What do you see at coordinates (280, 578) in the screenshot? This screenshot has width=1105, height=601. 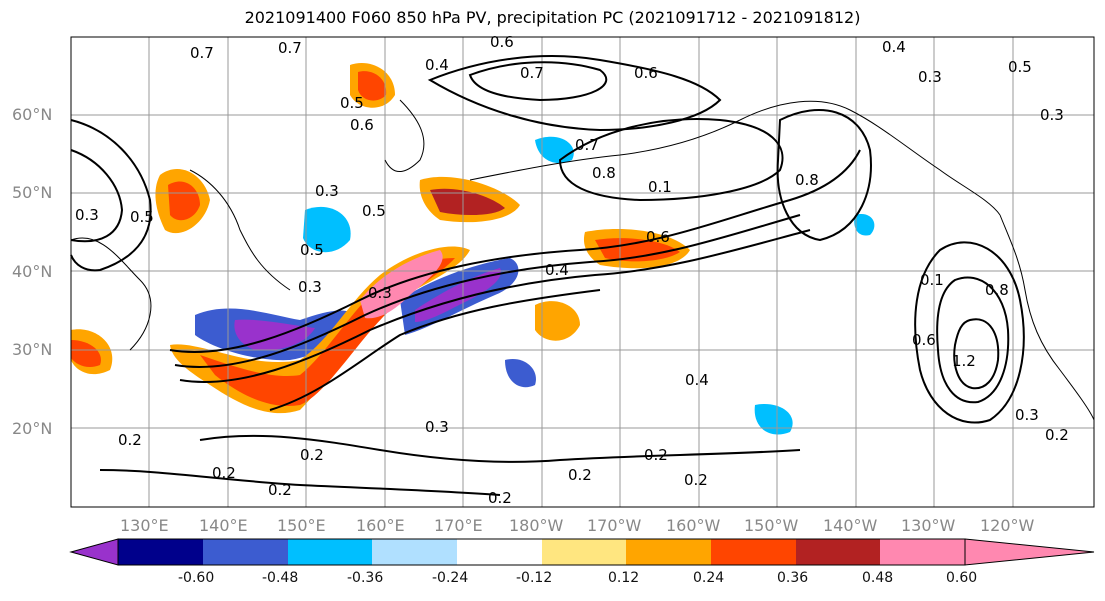 I see `colorbar-tick-label: -0.48` at bounding box center [280, 578].